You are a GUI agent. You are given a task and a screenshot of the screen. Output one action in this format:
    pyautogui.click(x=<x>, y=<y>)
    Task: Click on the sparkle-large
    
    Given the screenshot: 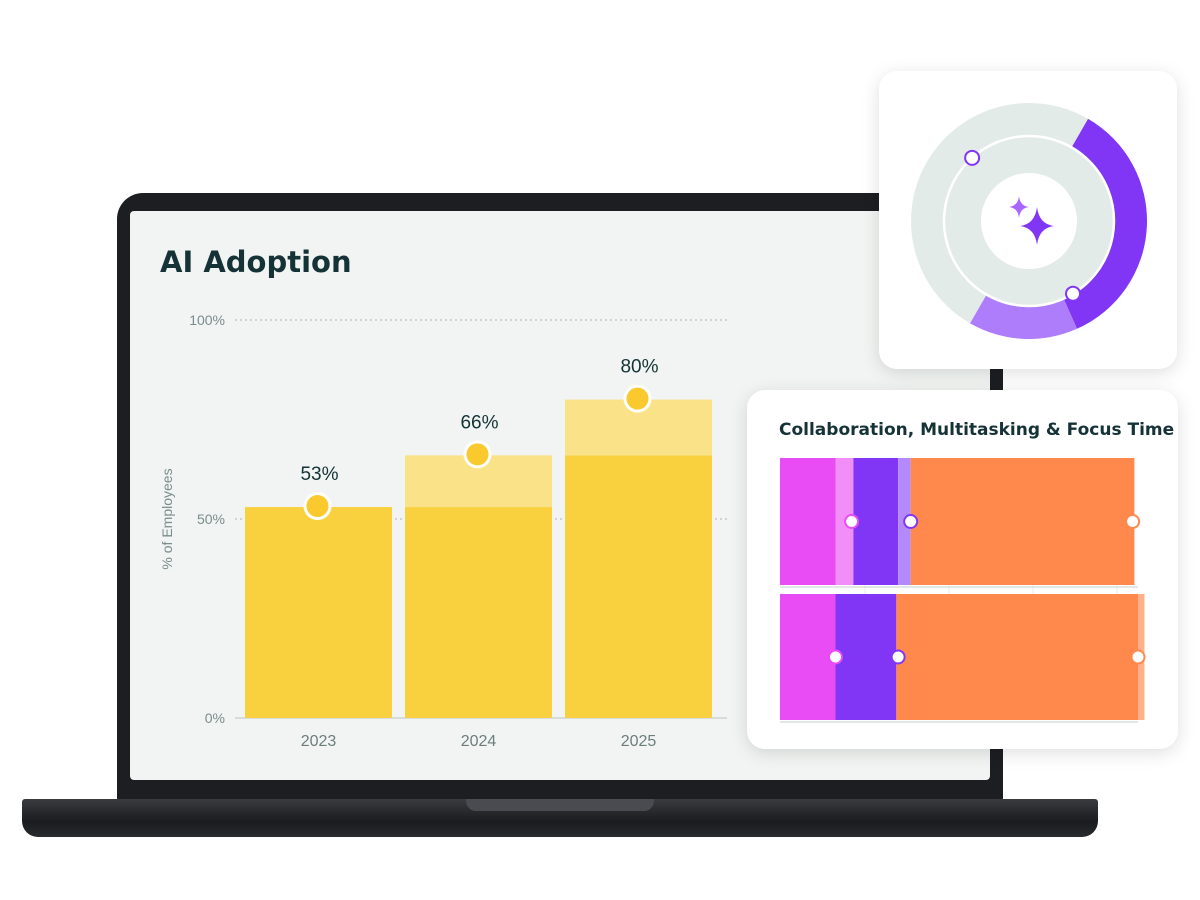 What is the action you would take?
    pyautogui.click(x=1037, y=226)
    